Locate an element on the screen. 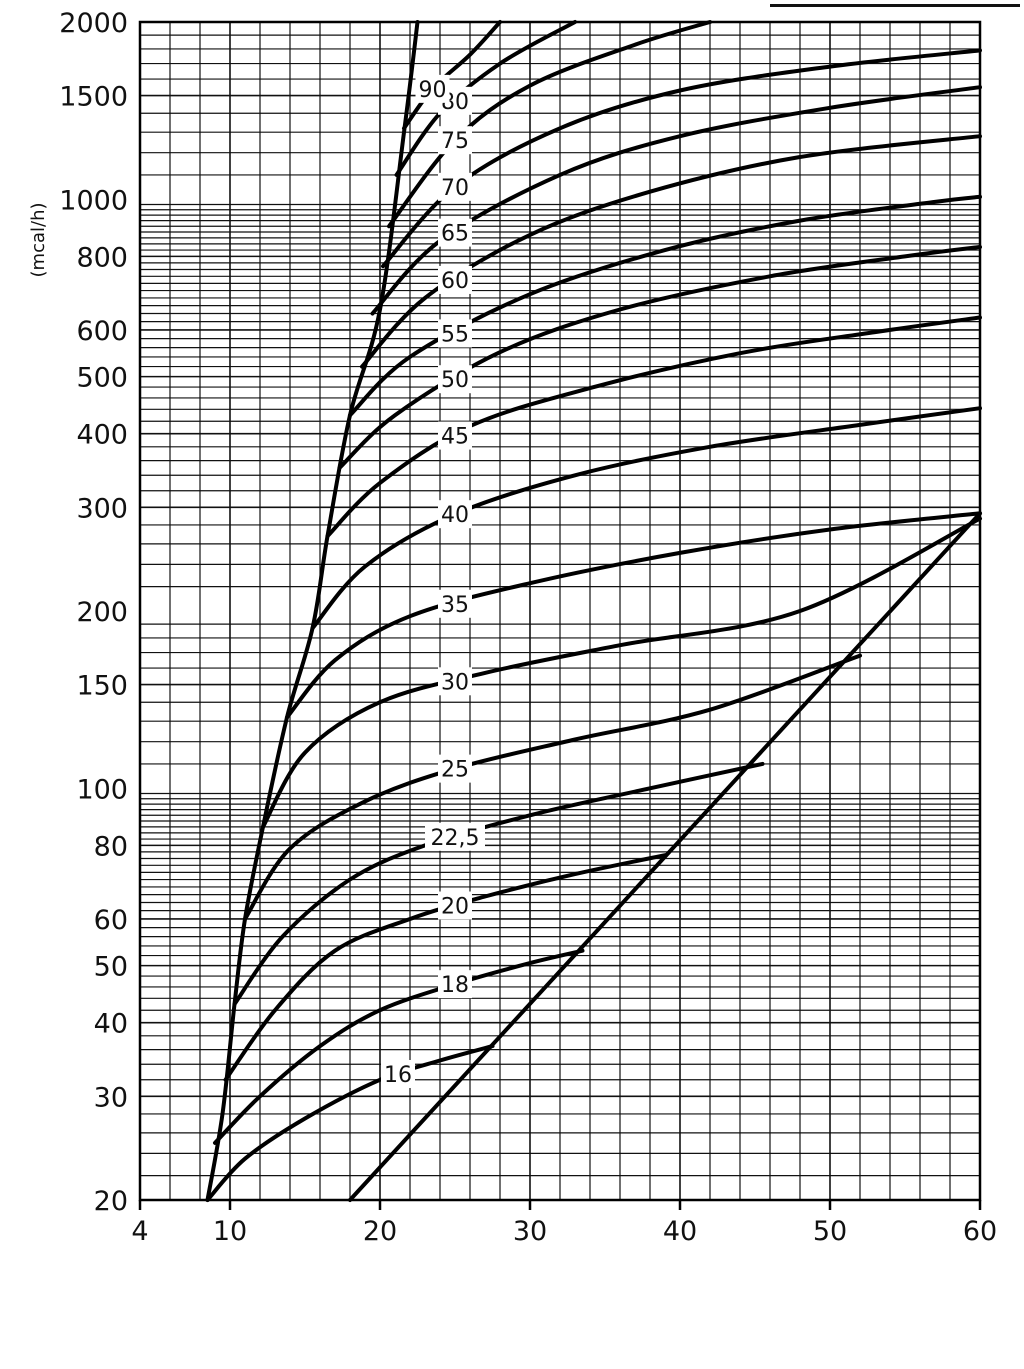 The height and width of the screenshot is (1369, 1024). series-label-16: 16 is located at coordinates (398, 1075).